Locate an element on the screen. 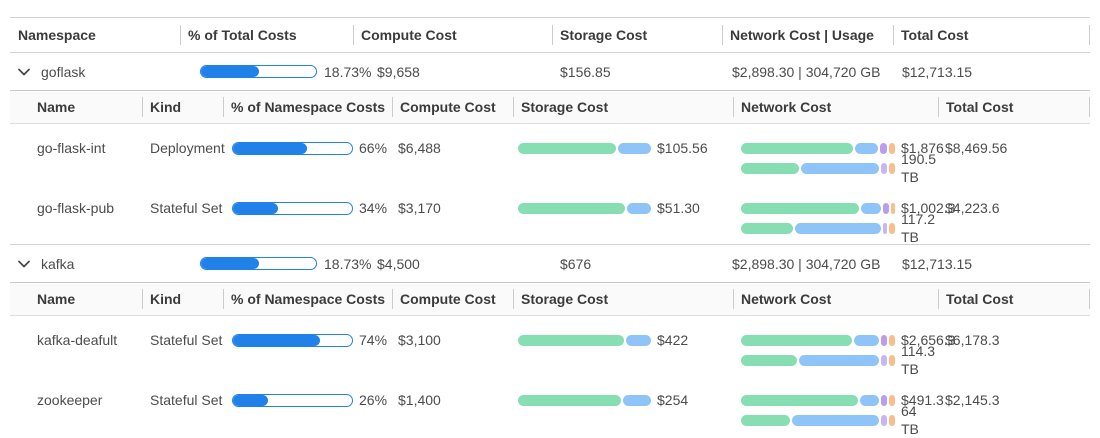 This screenshot has width=1100, height=438. namespace-storage-cost: $676 is located at coordinates (576, 263).